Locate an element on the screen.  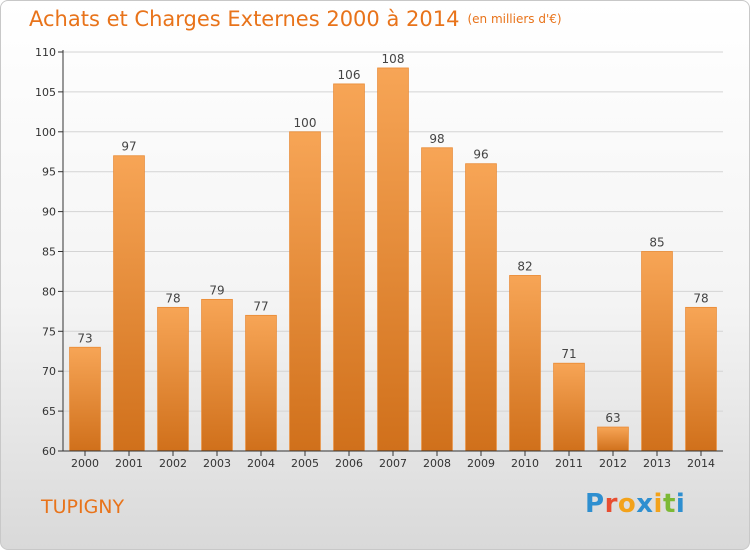
y-tick-label: 80 is located at coordinates (49, 291).